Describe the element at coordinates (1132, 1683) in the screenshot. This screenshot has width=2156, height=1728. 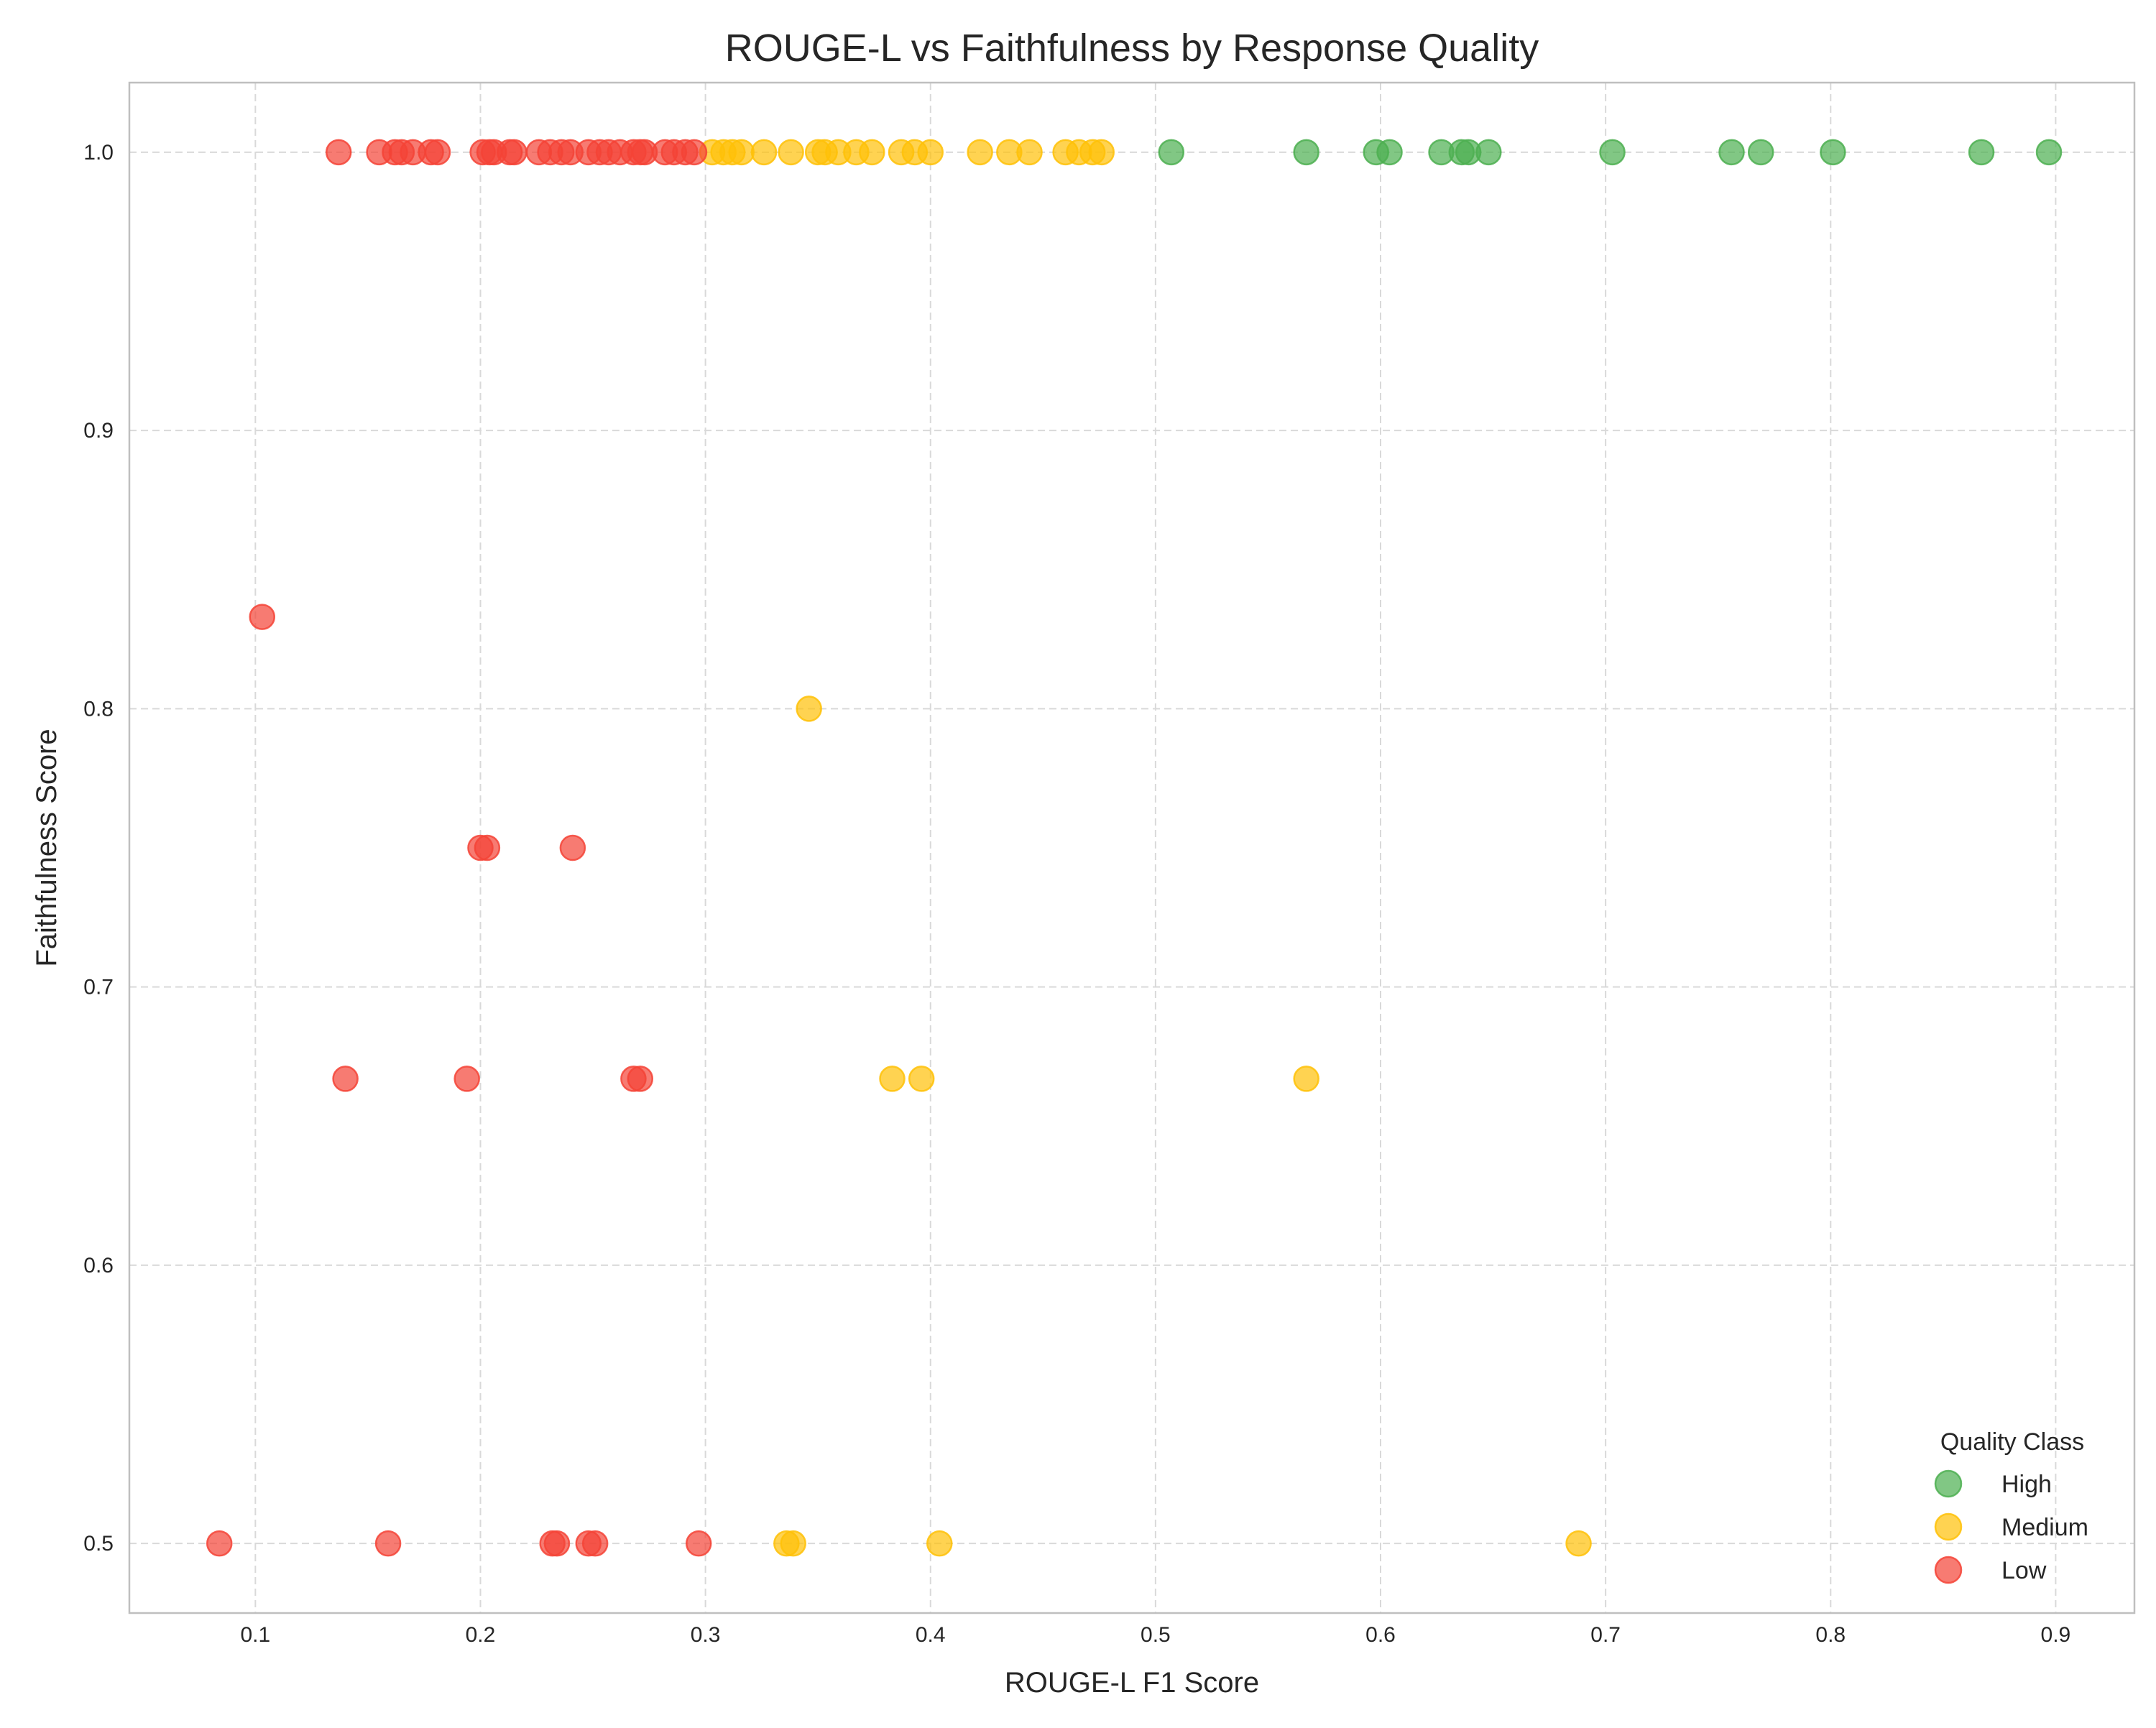
I see `x-axis-label: ROUGE-L F1 Score` at that location.